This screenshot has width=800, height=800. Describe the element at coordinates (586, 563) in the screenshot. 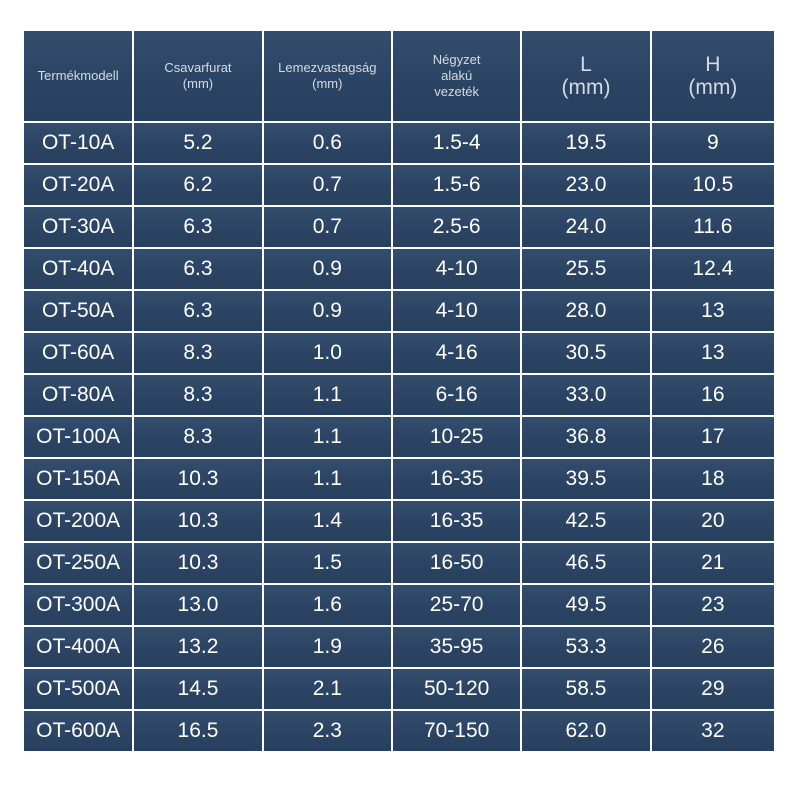

I see `cell-length: 46.5` at that location.